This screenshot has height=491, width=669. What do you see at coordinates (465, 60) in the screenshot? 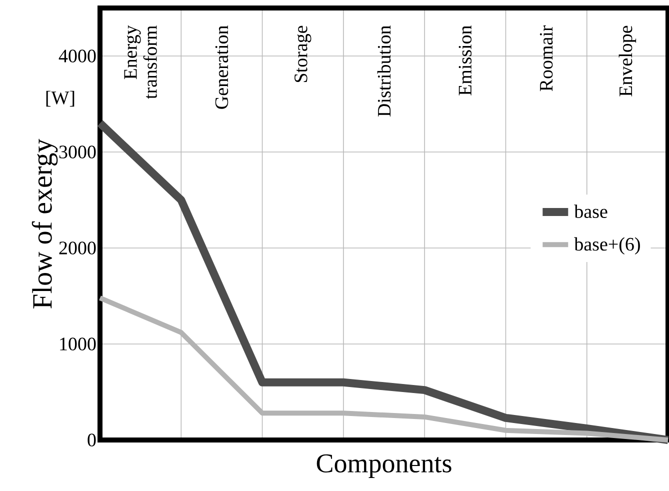
I see `annotation: Emission` at bounding box center [465, 60].